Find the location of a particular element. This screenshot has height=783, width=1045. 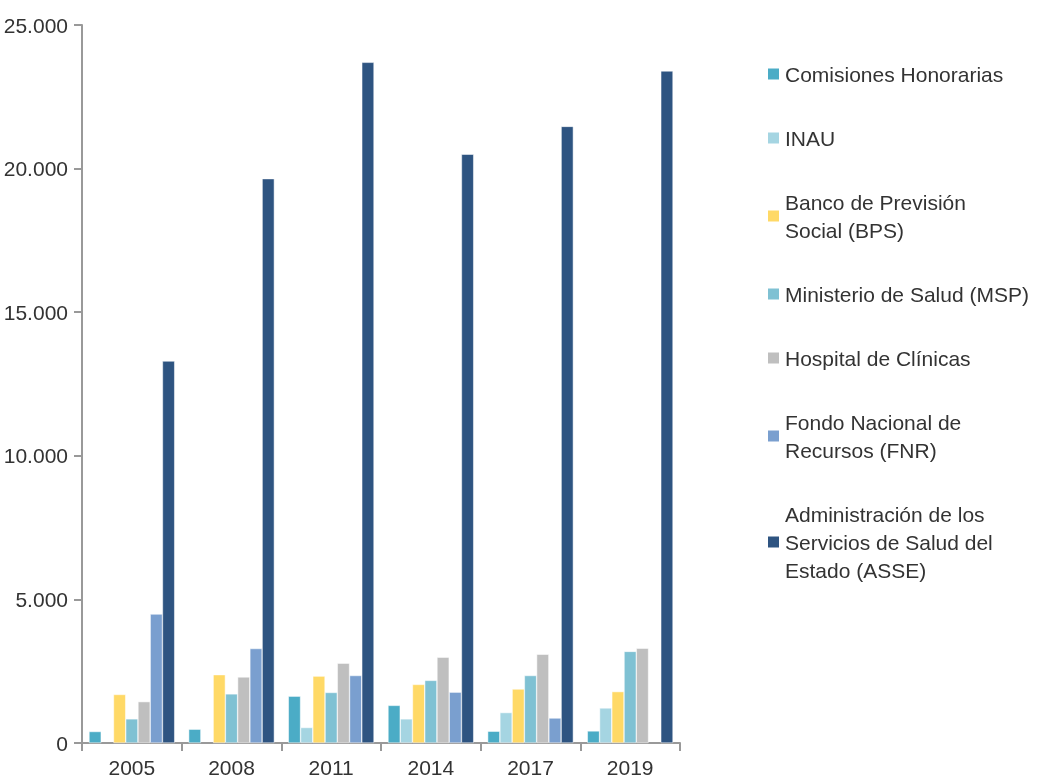

legend-label: Comisiones Honorarias is located at coordinates (894, 74).